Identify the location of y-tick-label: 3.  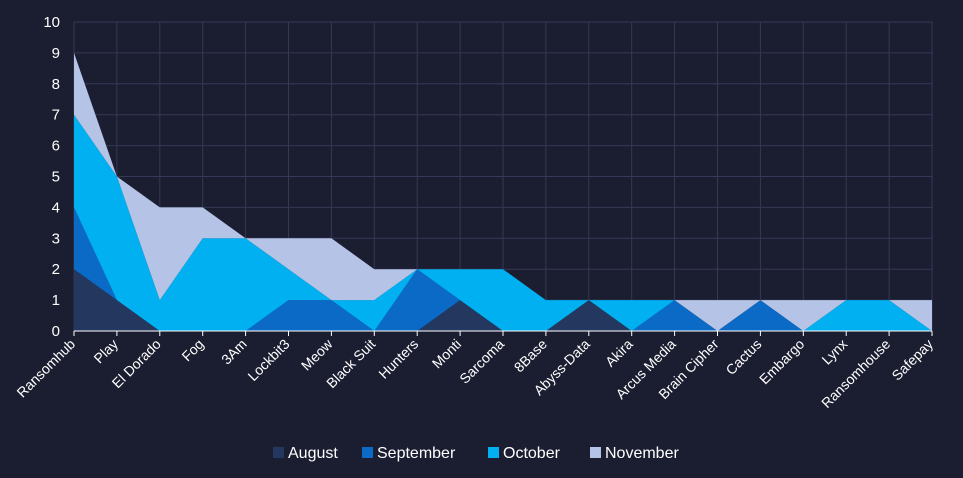
(56, 238).